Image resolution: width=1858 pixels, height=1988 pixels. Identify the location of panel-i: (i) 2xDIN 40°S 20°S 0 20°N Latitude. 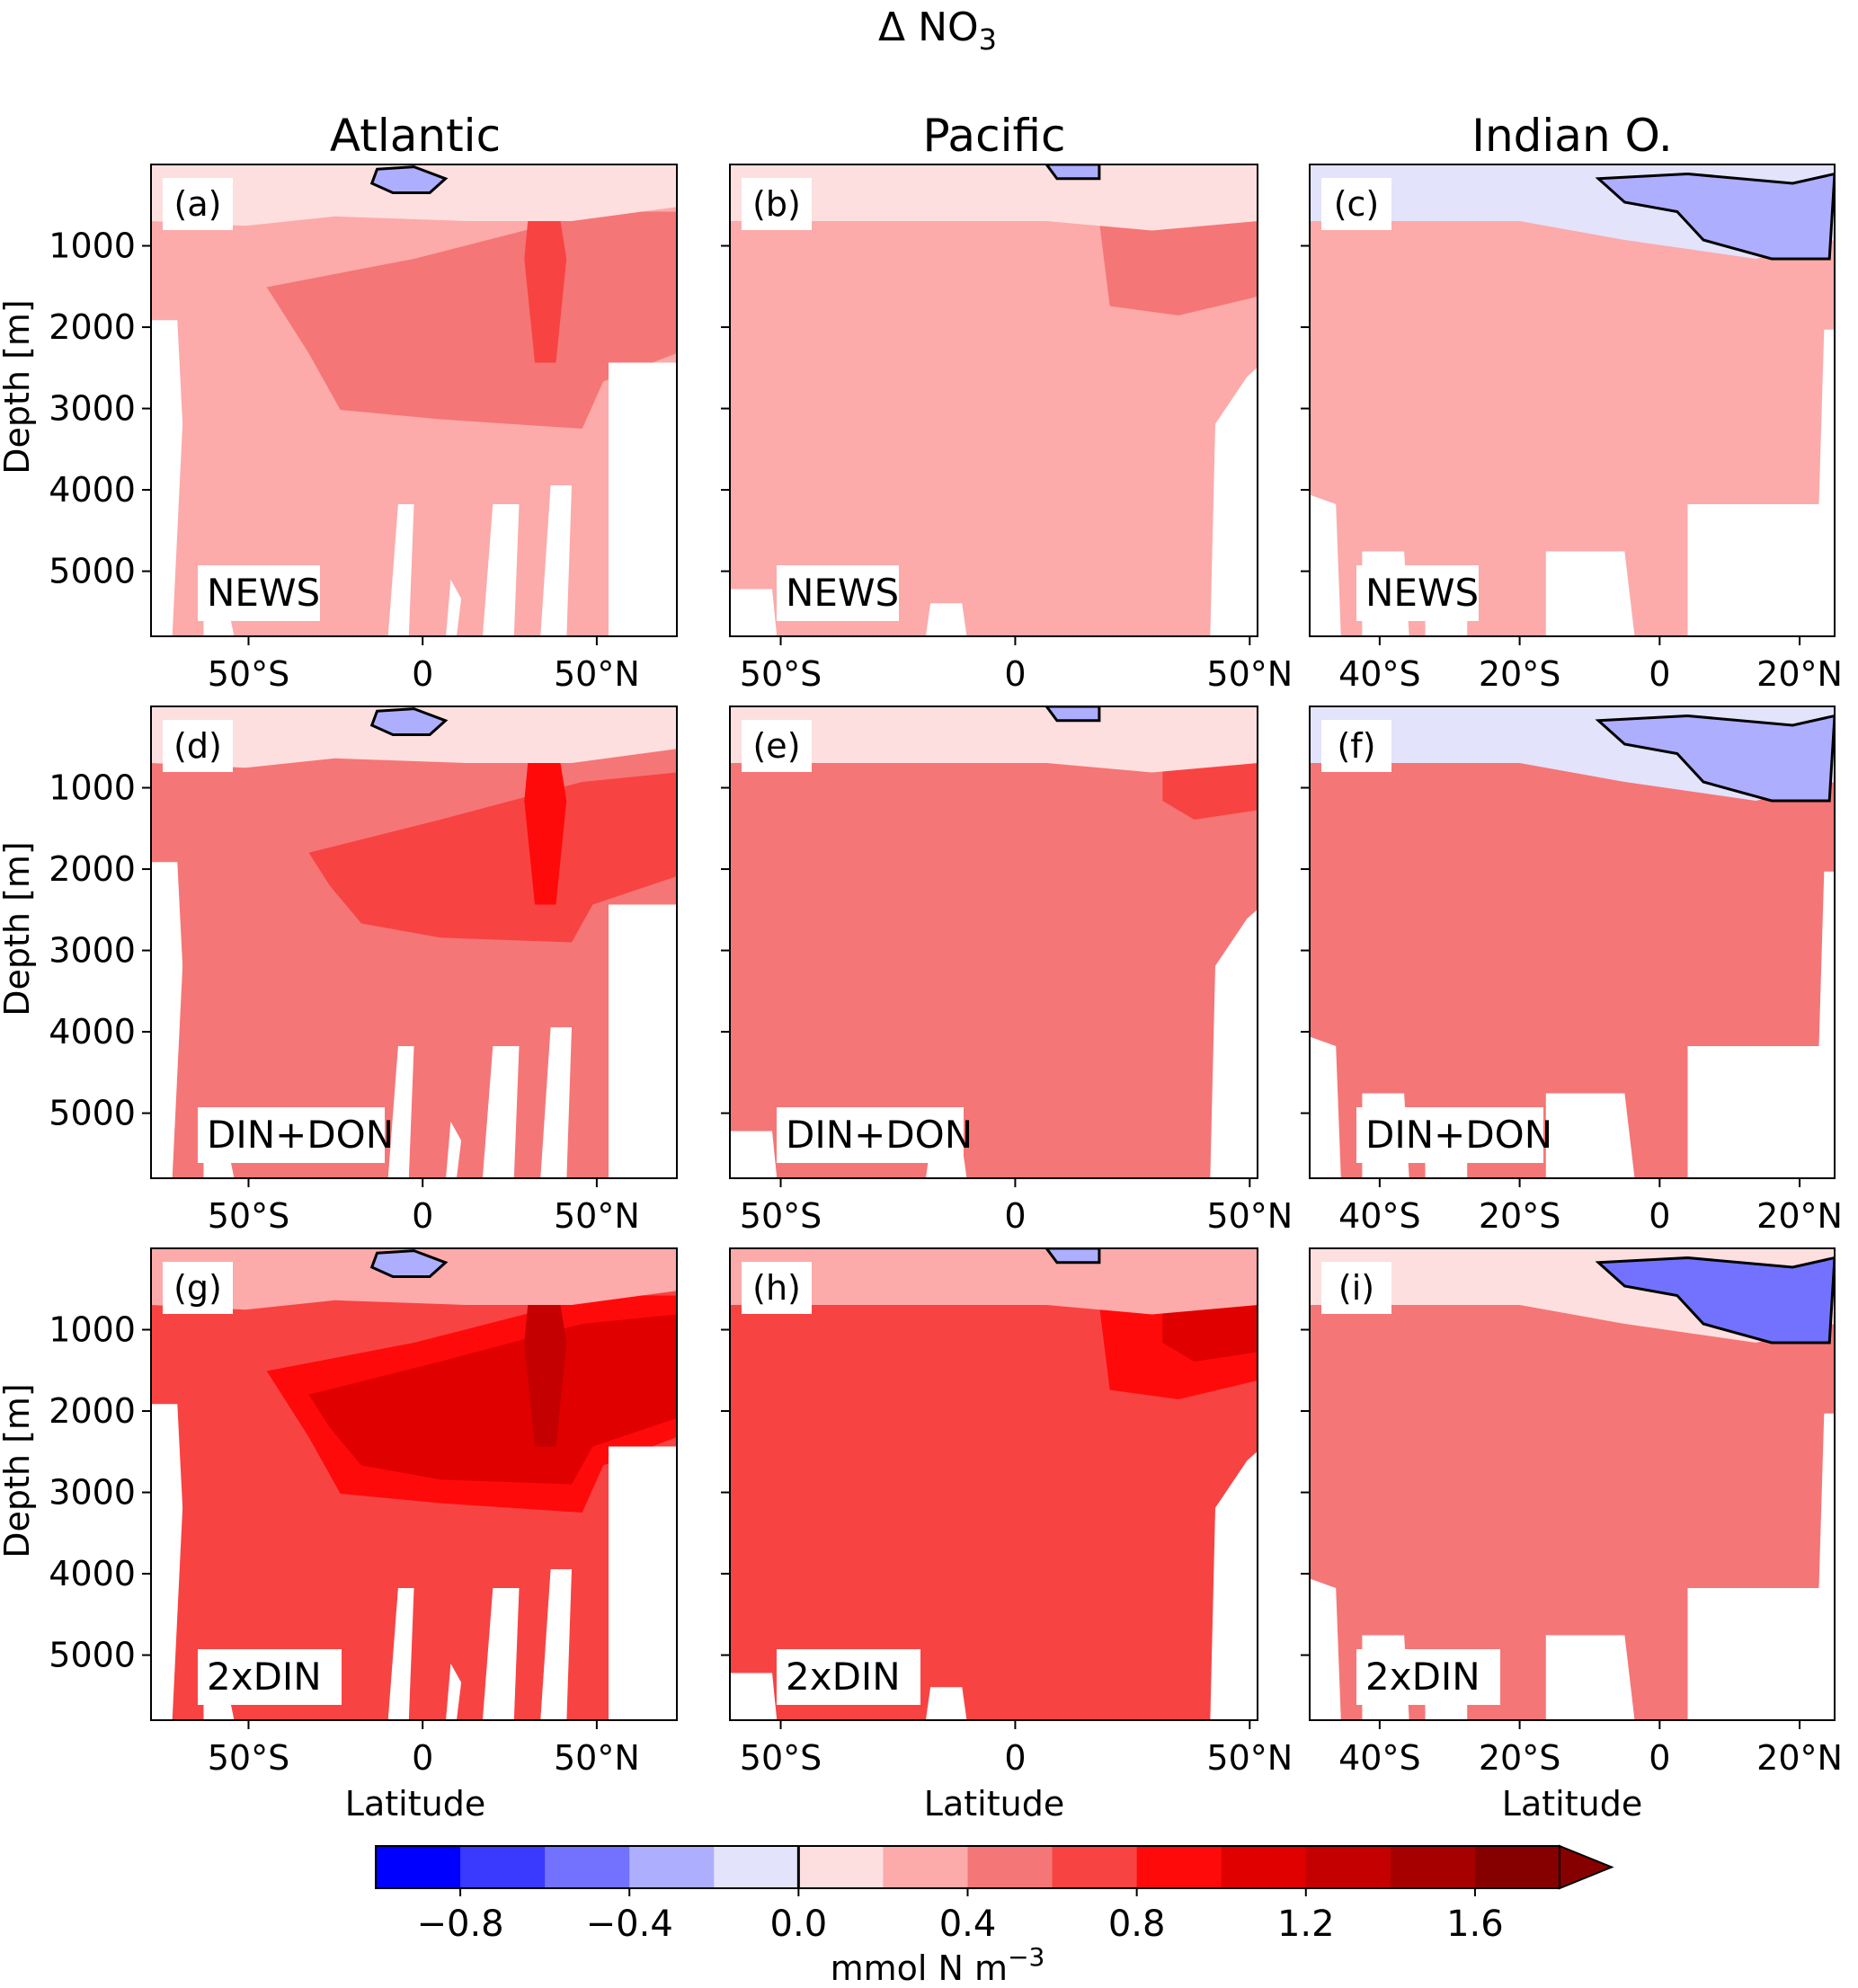
(1572, 1535).